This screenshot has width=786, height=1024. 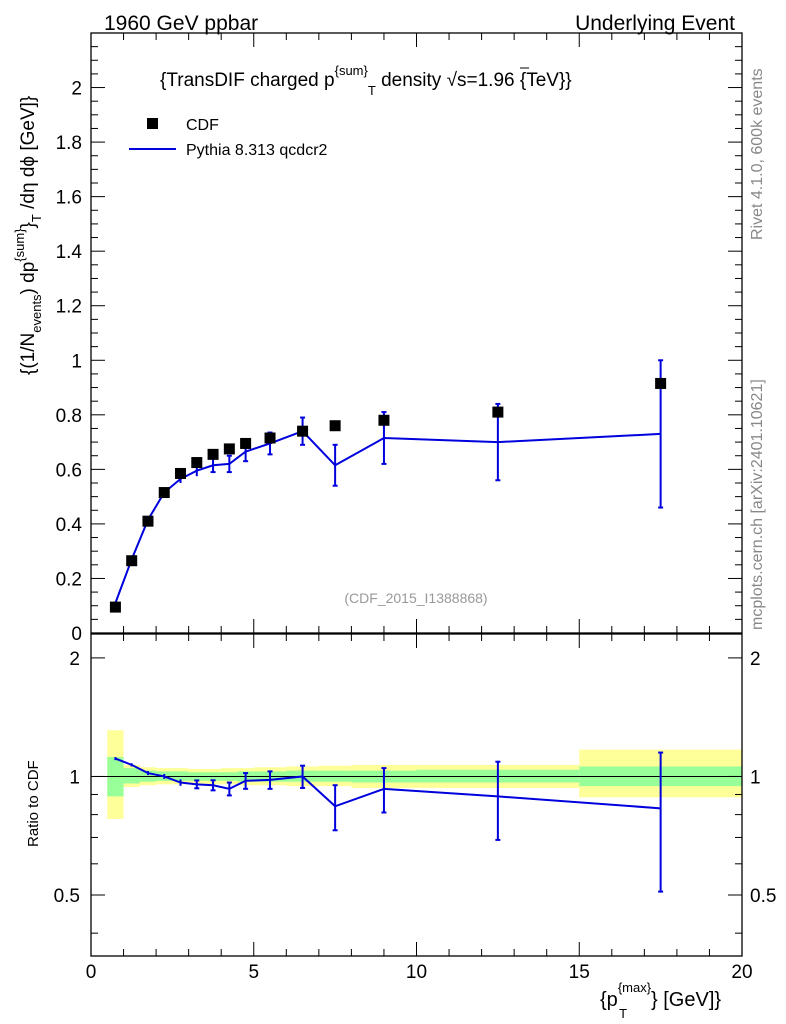 I want to click on y-tick-label: 1.4, so click(x=69, y=252).